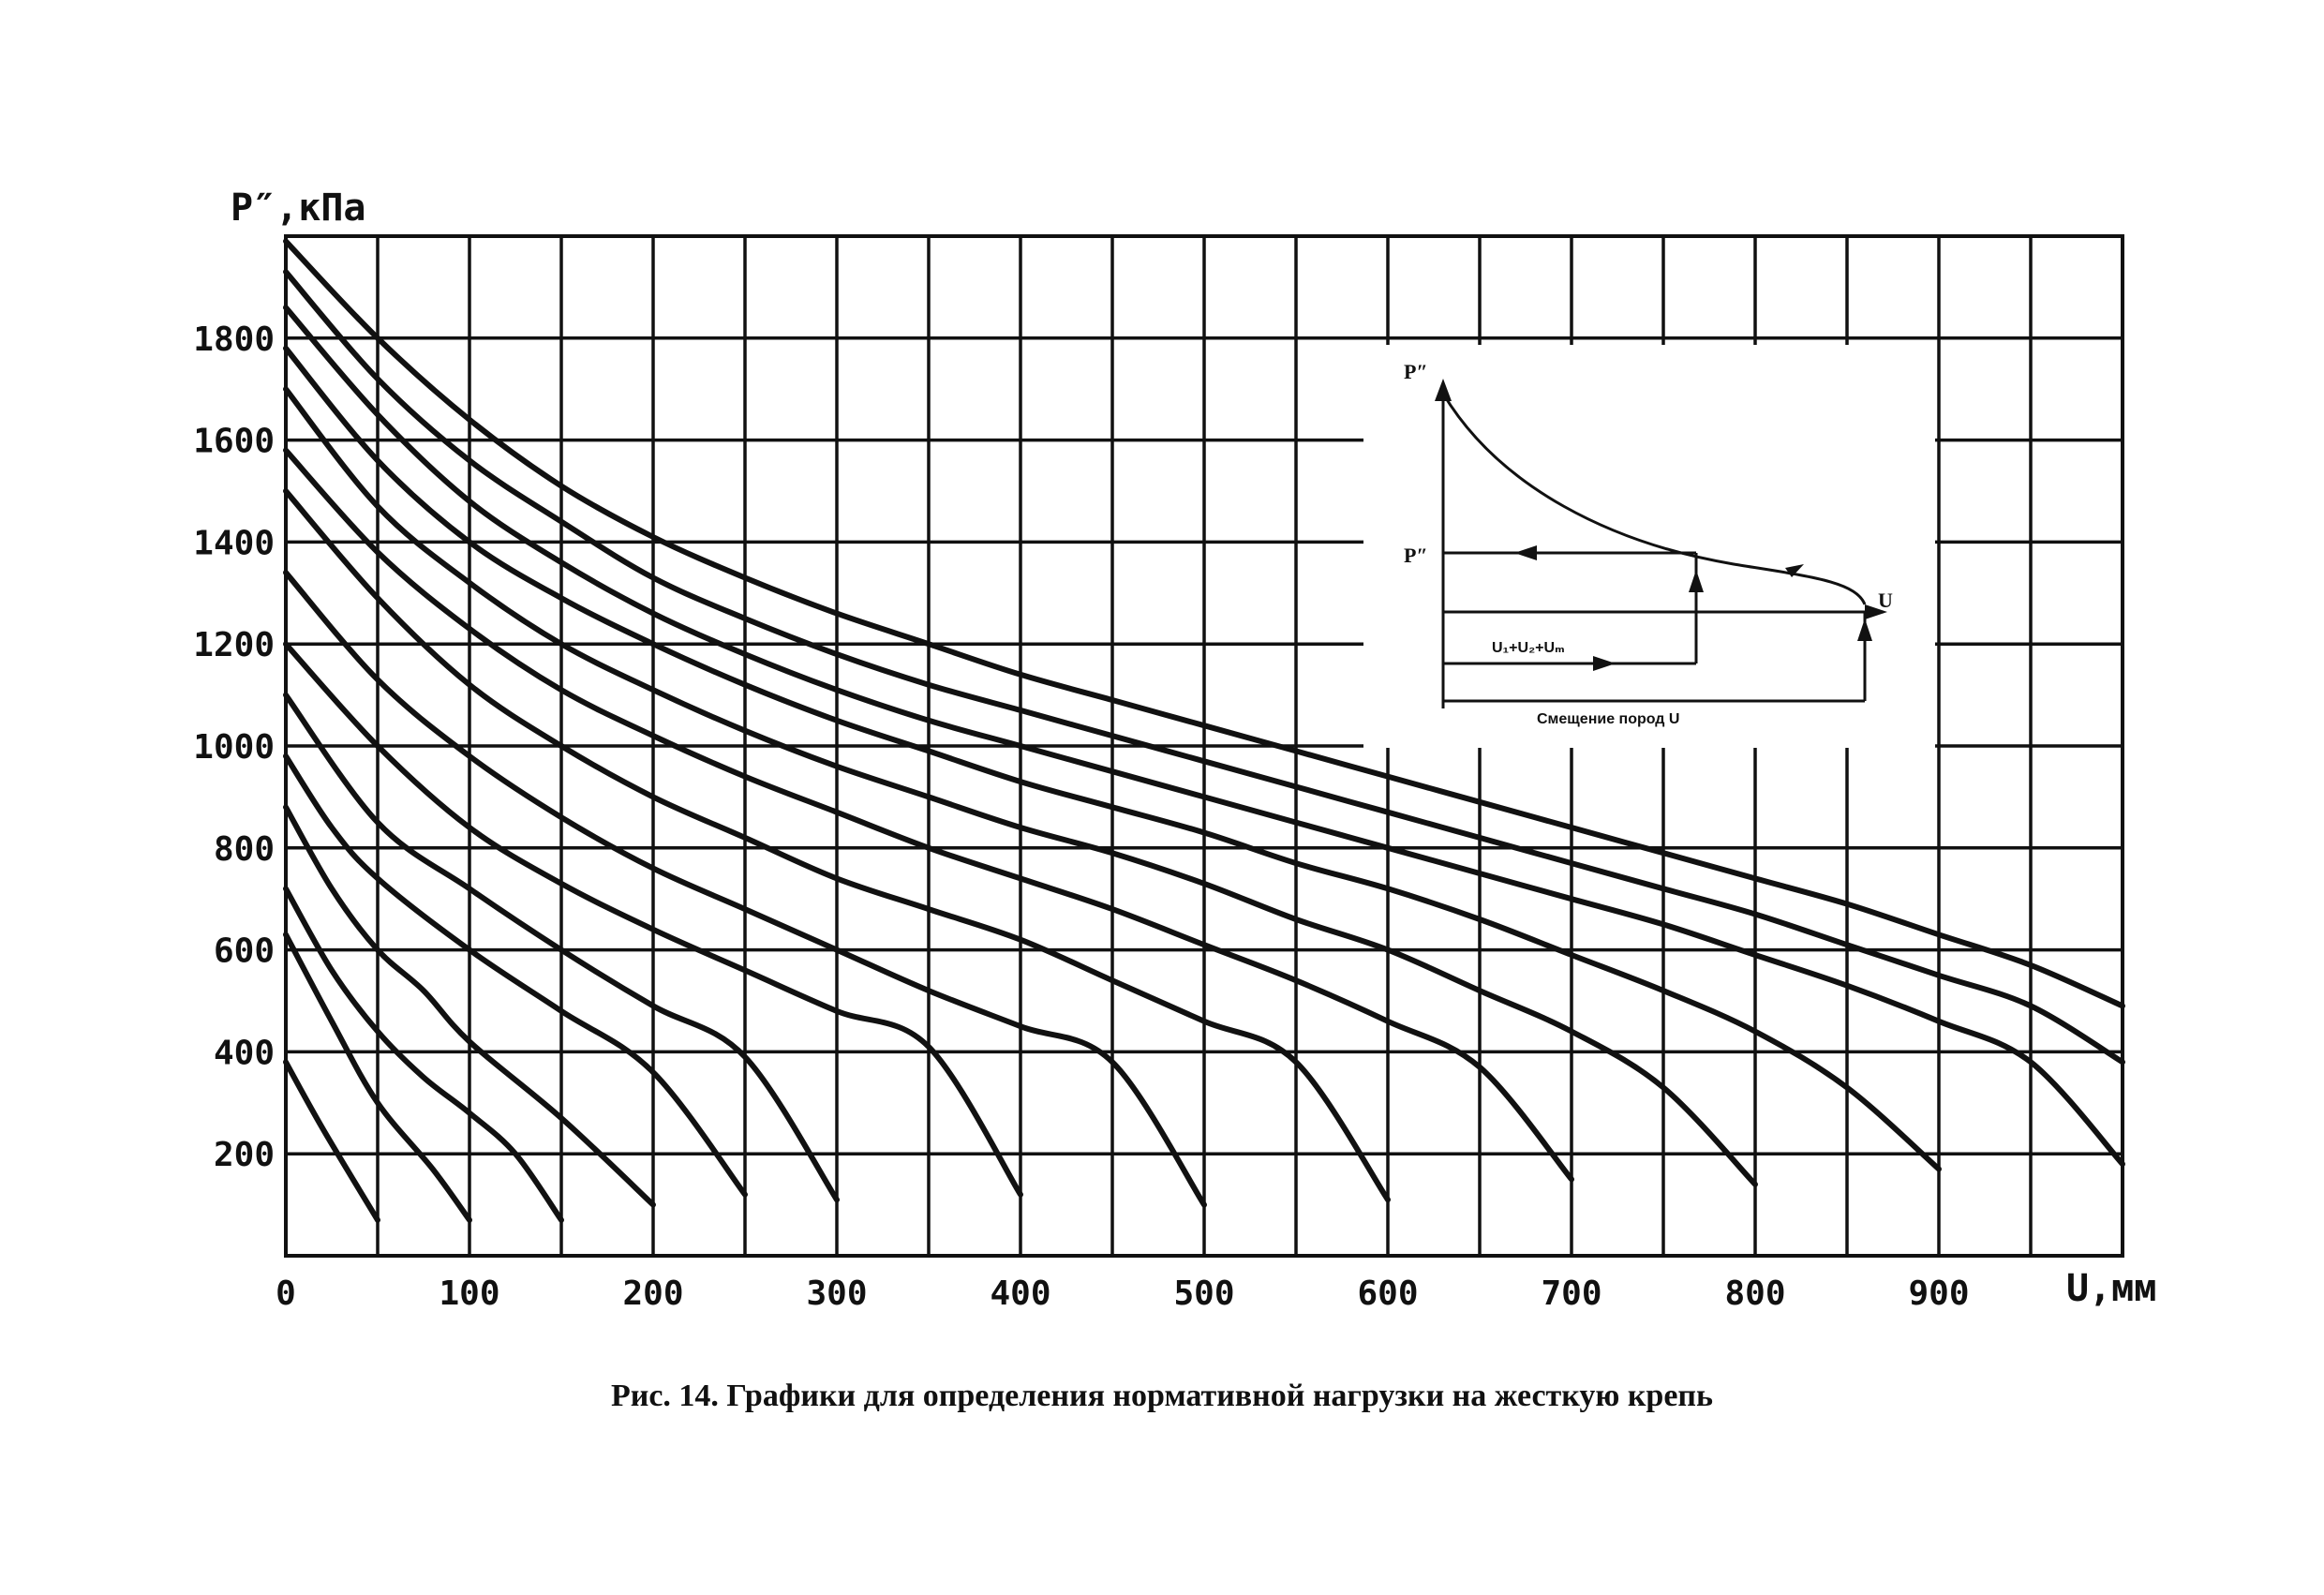  What do you see at coordinates (653, 1294) in the screenshot?
I see `x-tick-label: 200` at bounding box center [653, 1294].